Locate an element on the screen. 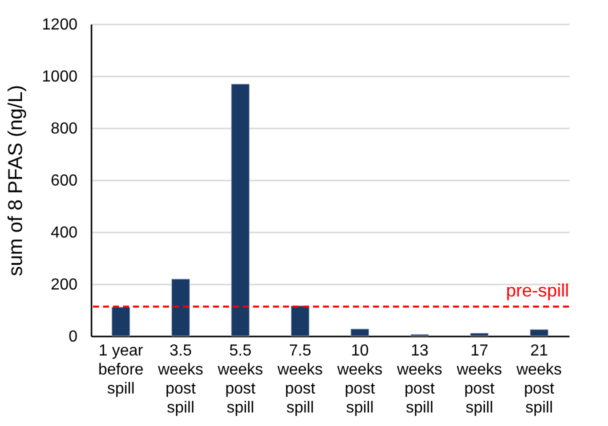 This screenshot has height=426, width=608. y-tick-label: 800 is located at coordinates (64, 129).